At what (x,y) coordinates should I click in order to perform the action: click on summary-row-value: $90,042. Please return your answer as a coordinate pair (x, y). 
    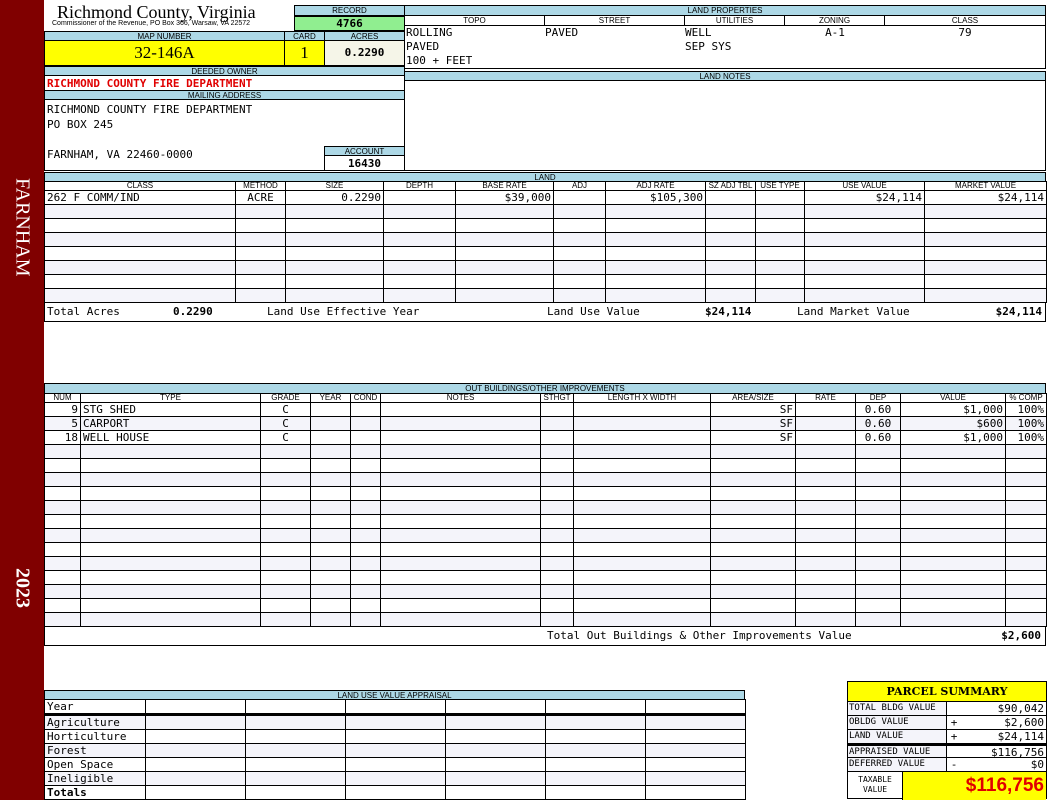
    Looking at the image, I should click on (1020, 708).